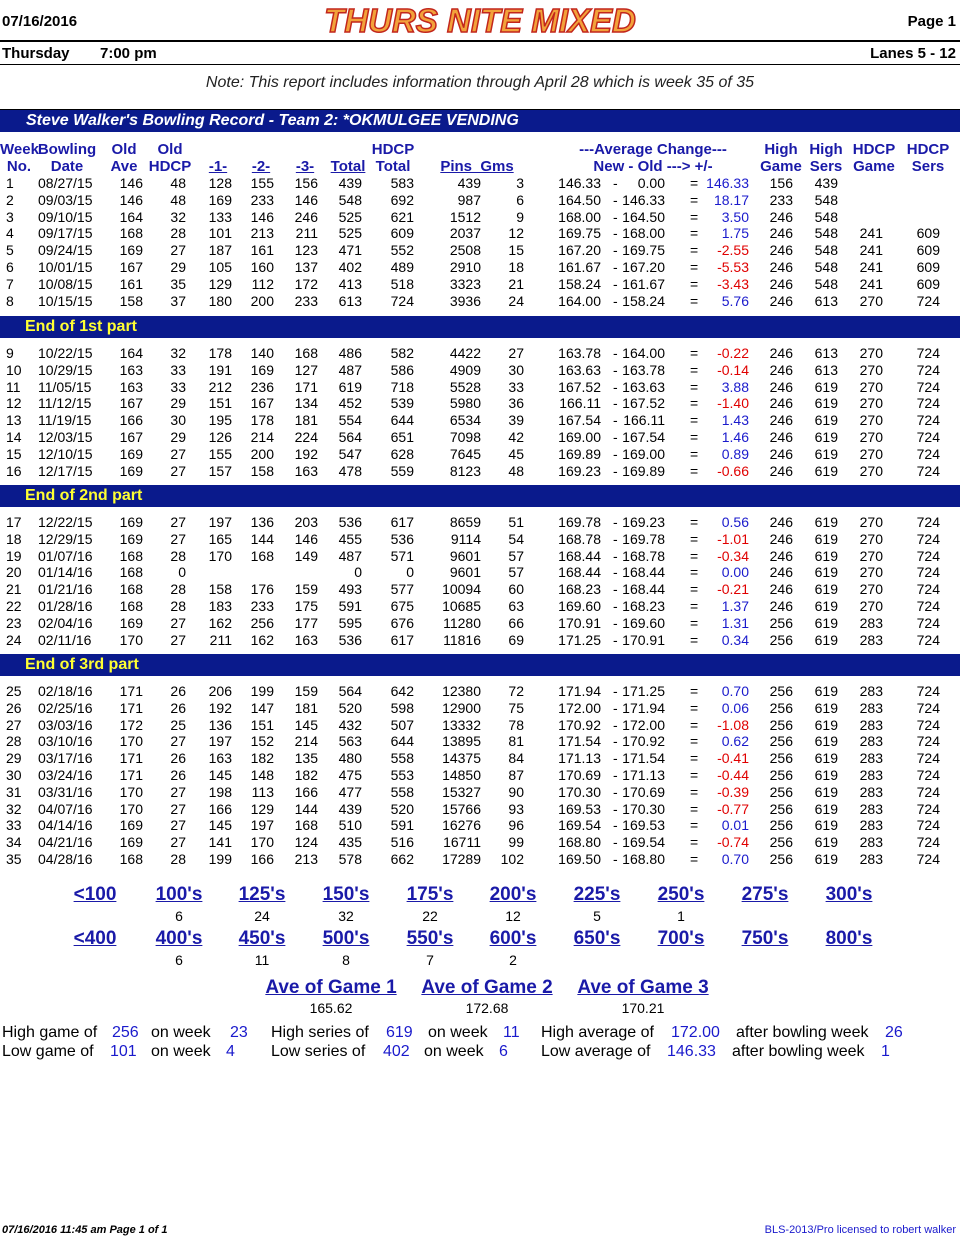  I want to click on bowling-date: 02/25/16, so click(65, 707).